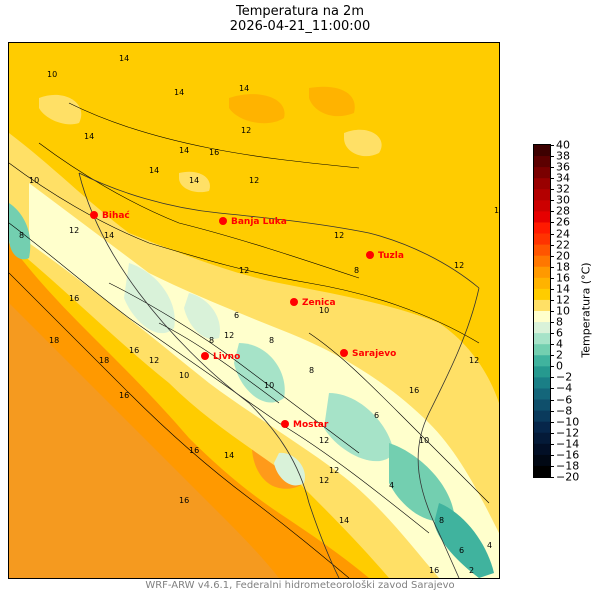 The height and width of the screenshot is (600, 600). I want to click on colorbar-tick-label: 22, so click(563, 245).